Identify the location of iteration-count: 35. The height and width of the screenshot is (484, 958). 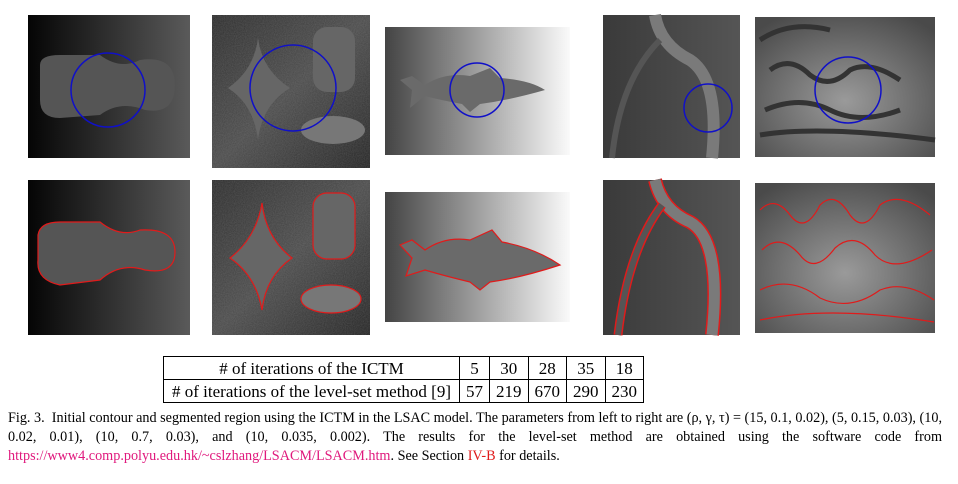
(586, 368).